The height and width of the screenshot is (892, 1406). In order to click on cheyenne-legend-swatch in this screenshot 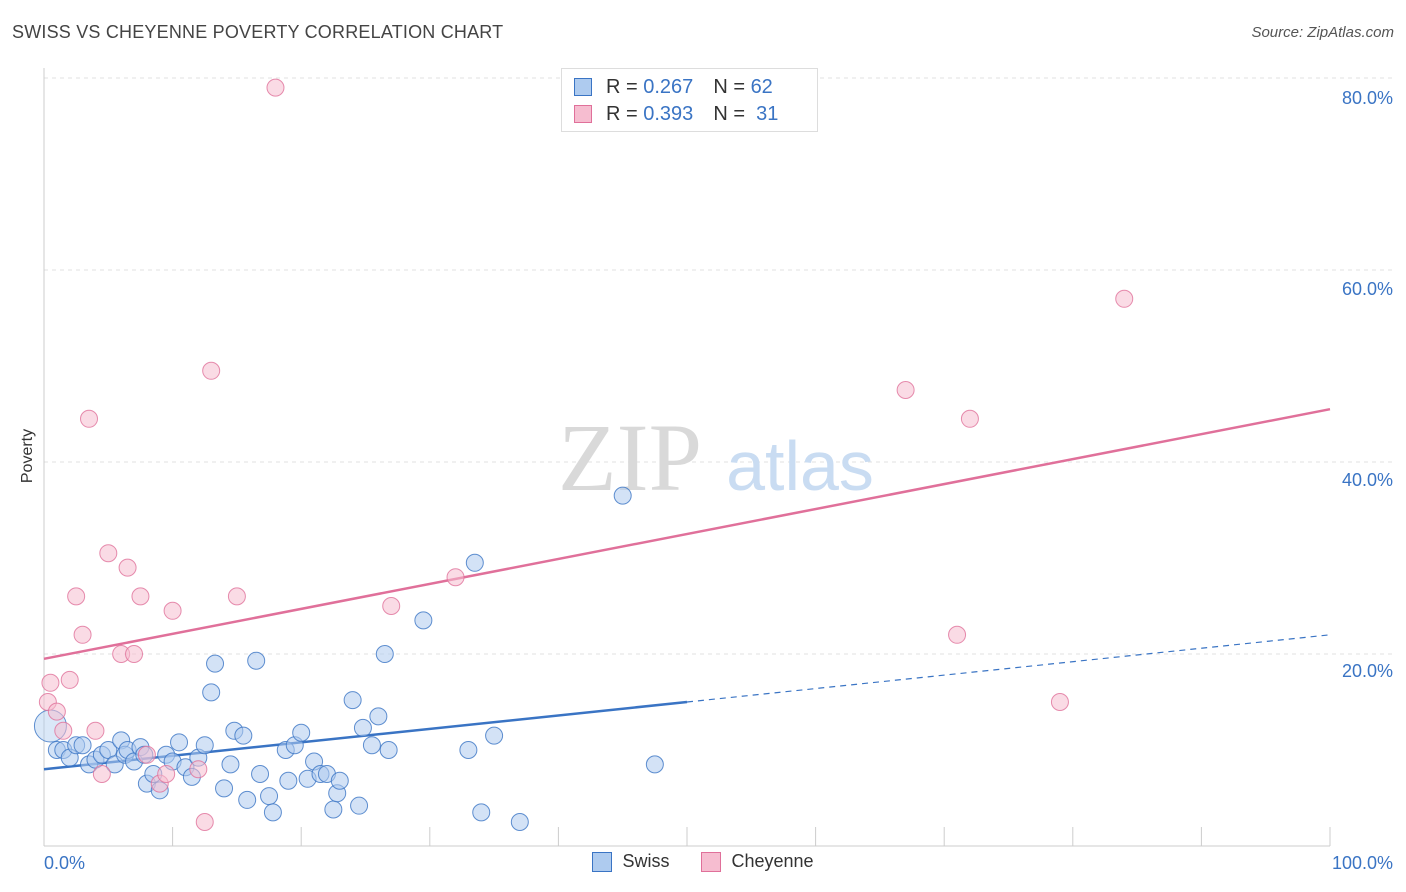, I will do `click(711, 861)`.